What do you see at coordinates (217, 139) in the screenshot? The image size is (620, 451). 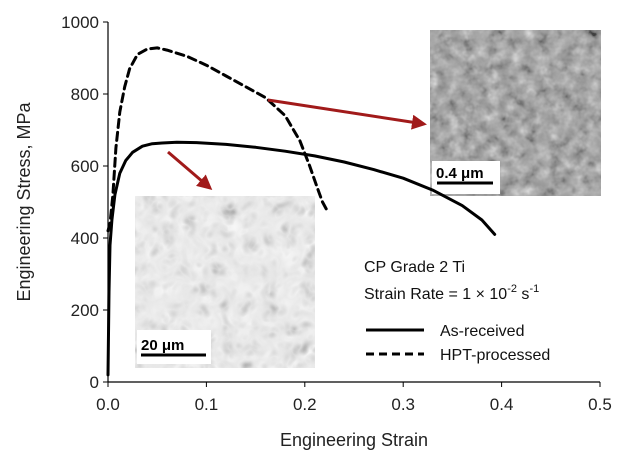 I see `series-line-hpt-processed` at bounding box center [217, 139].